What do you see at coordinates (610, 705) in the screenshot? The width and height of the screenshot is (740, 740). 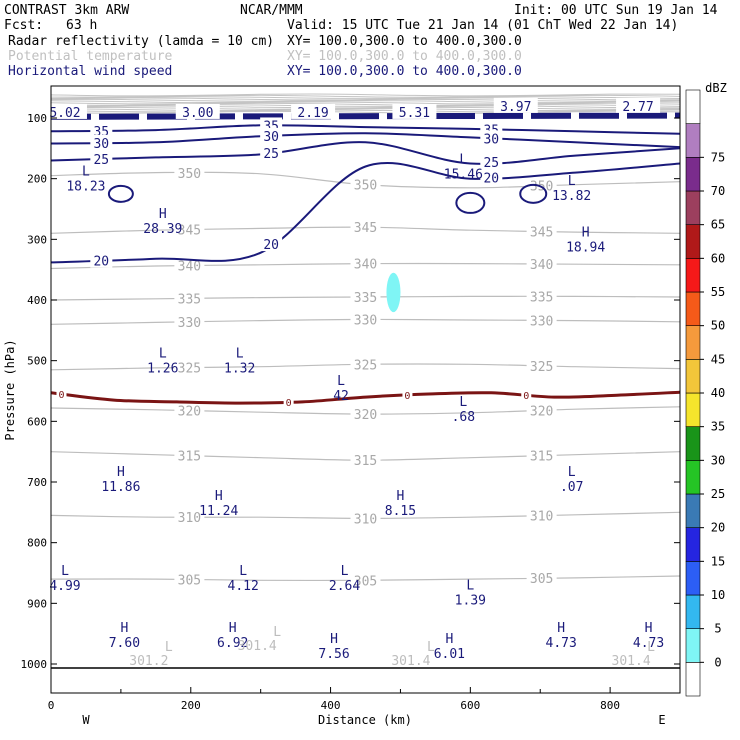 I see `x-tick-label-800: 800` at bounding box center [610, 705].